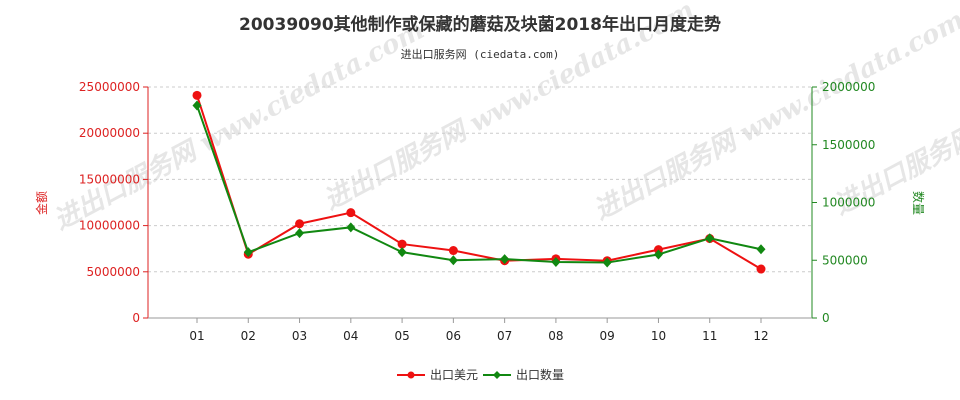  I want to click on right-tick-label: 1500000, so click(848, 145).